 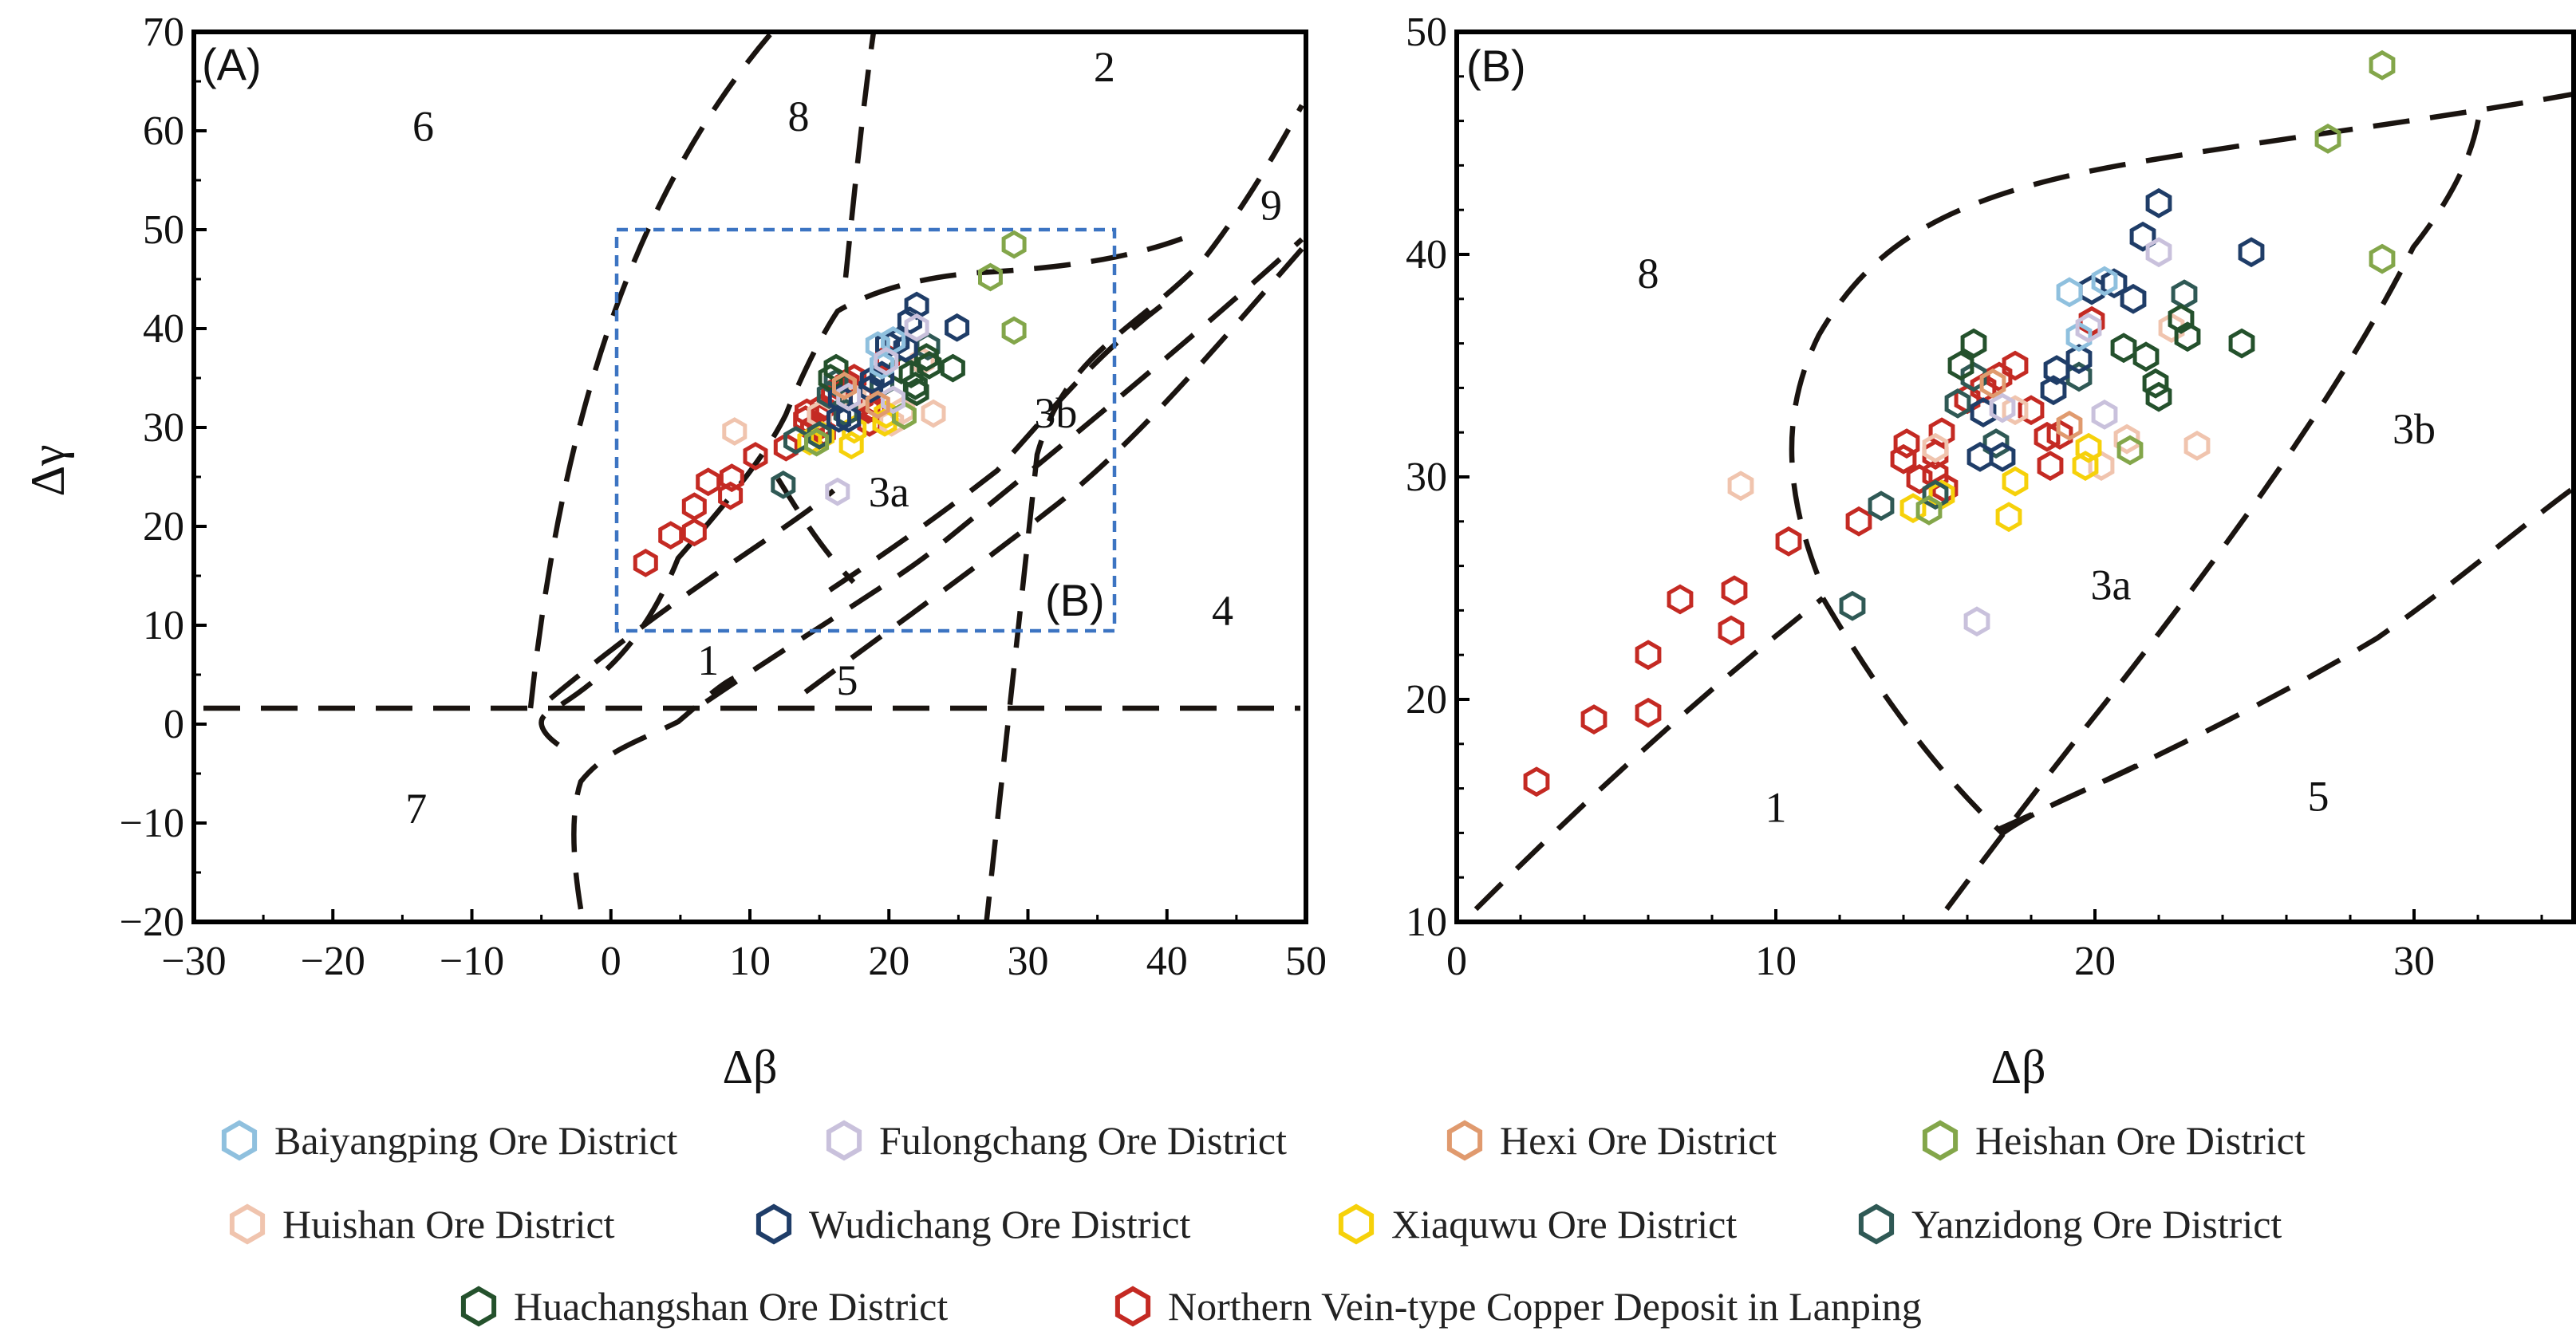 What do you see at coordinates (1306, 962) in the screenshot?
I see `x-tick-label: 50` at bounding box center [1306, 962].